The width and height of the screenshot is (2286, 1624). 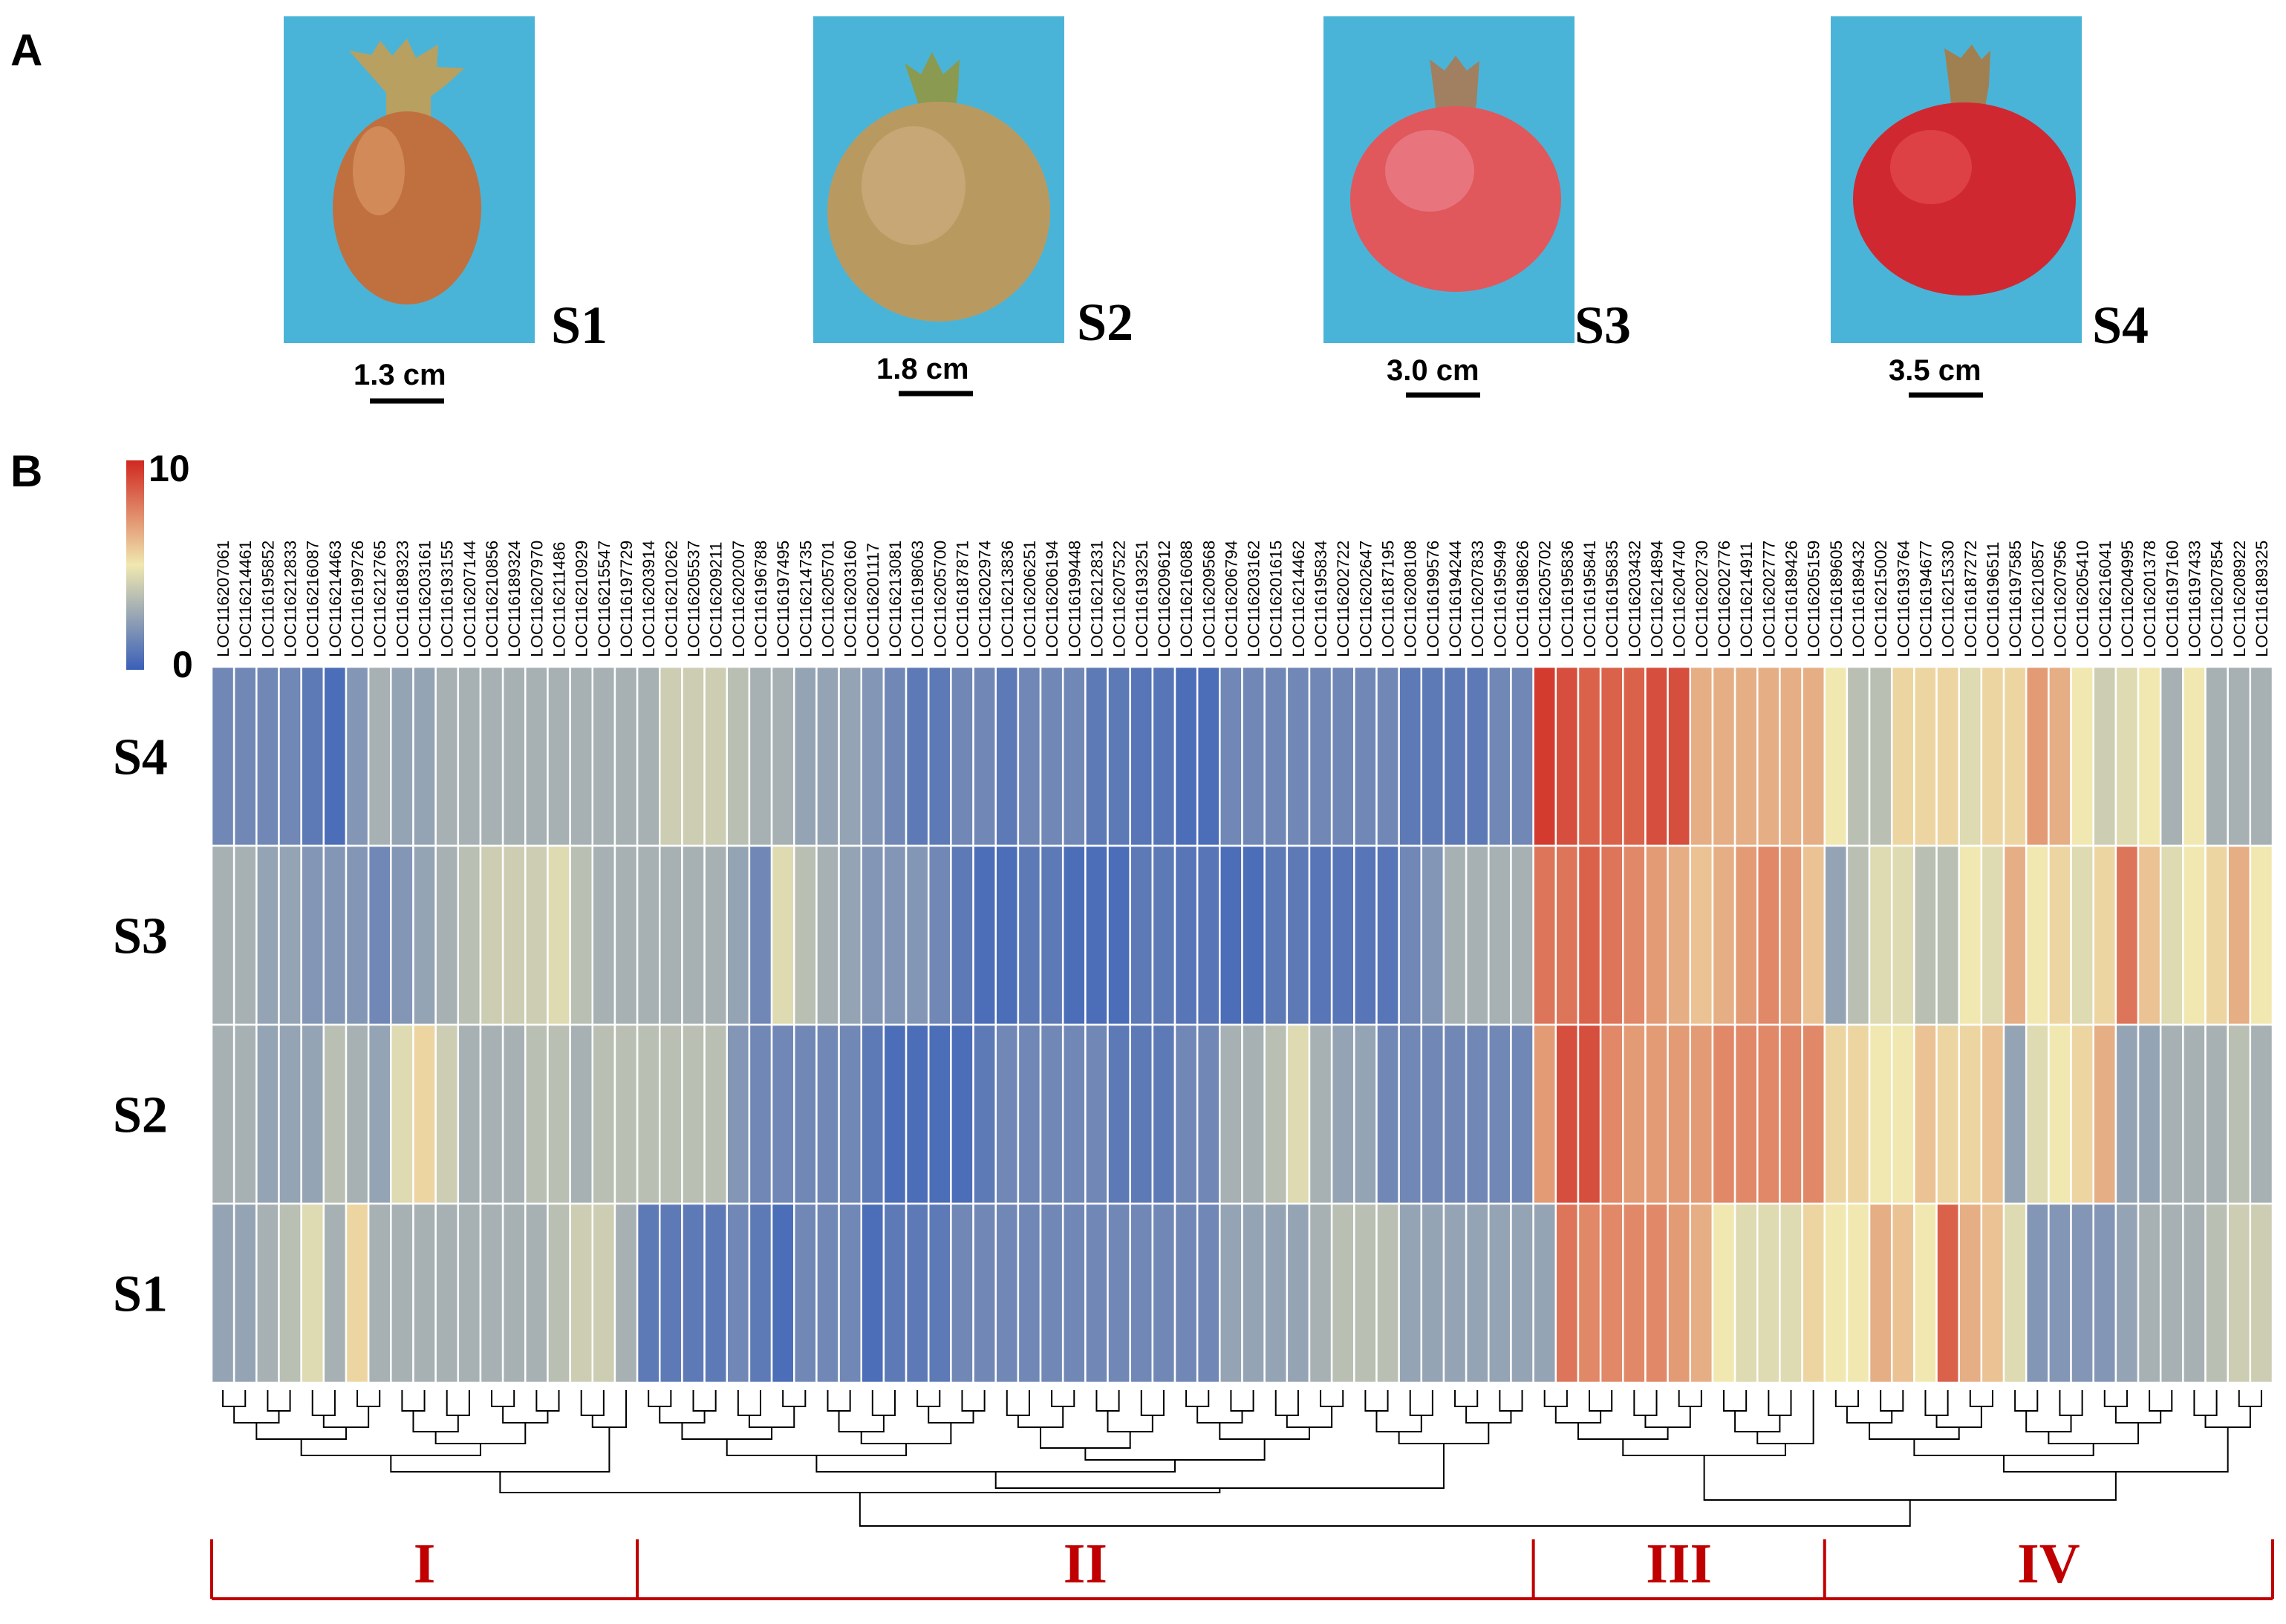 I want to click on gene-label: LOC116214911, so click(x=1747, y=599).